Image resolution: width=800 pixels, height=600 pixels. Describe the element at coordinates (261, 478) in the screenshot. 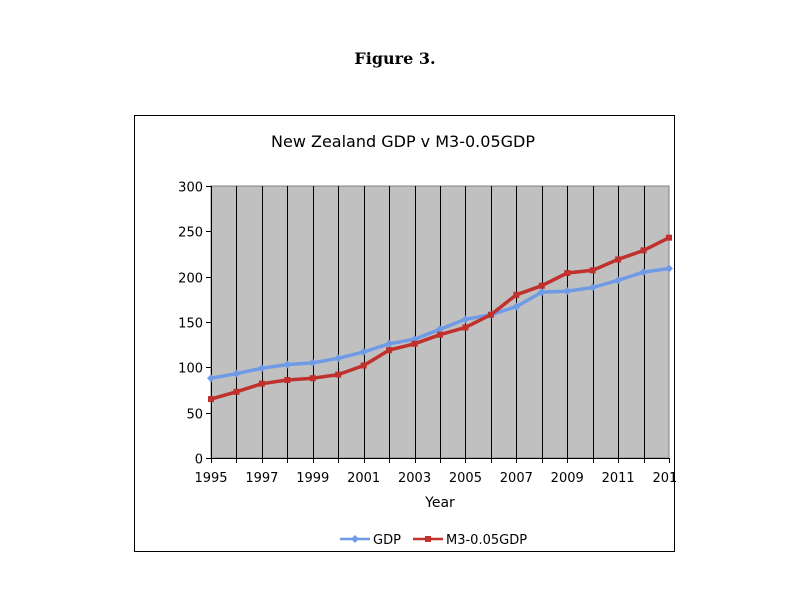

I see `x-tick-label: 1997` at that location.